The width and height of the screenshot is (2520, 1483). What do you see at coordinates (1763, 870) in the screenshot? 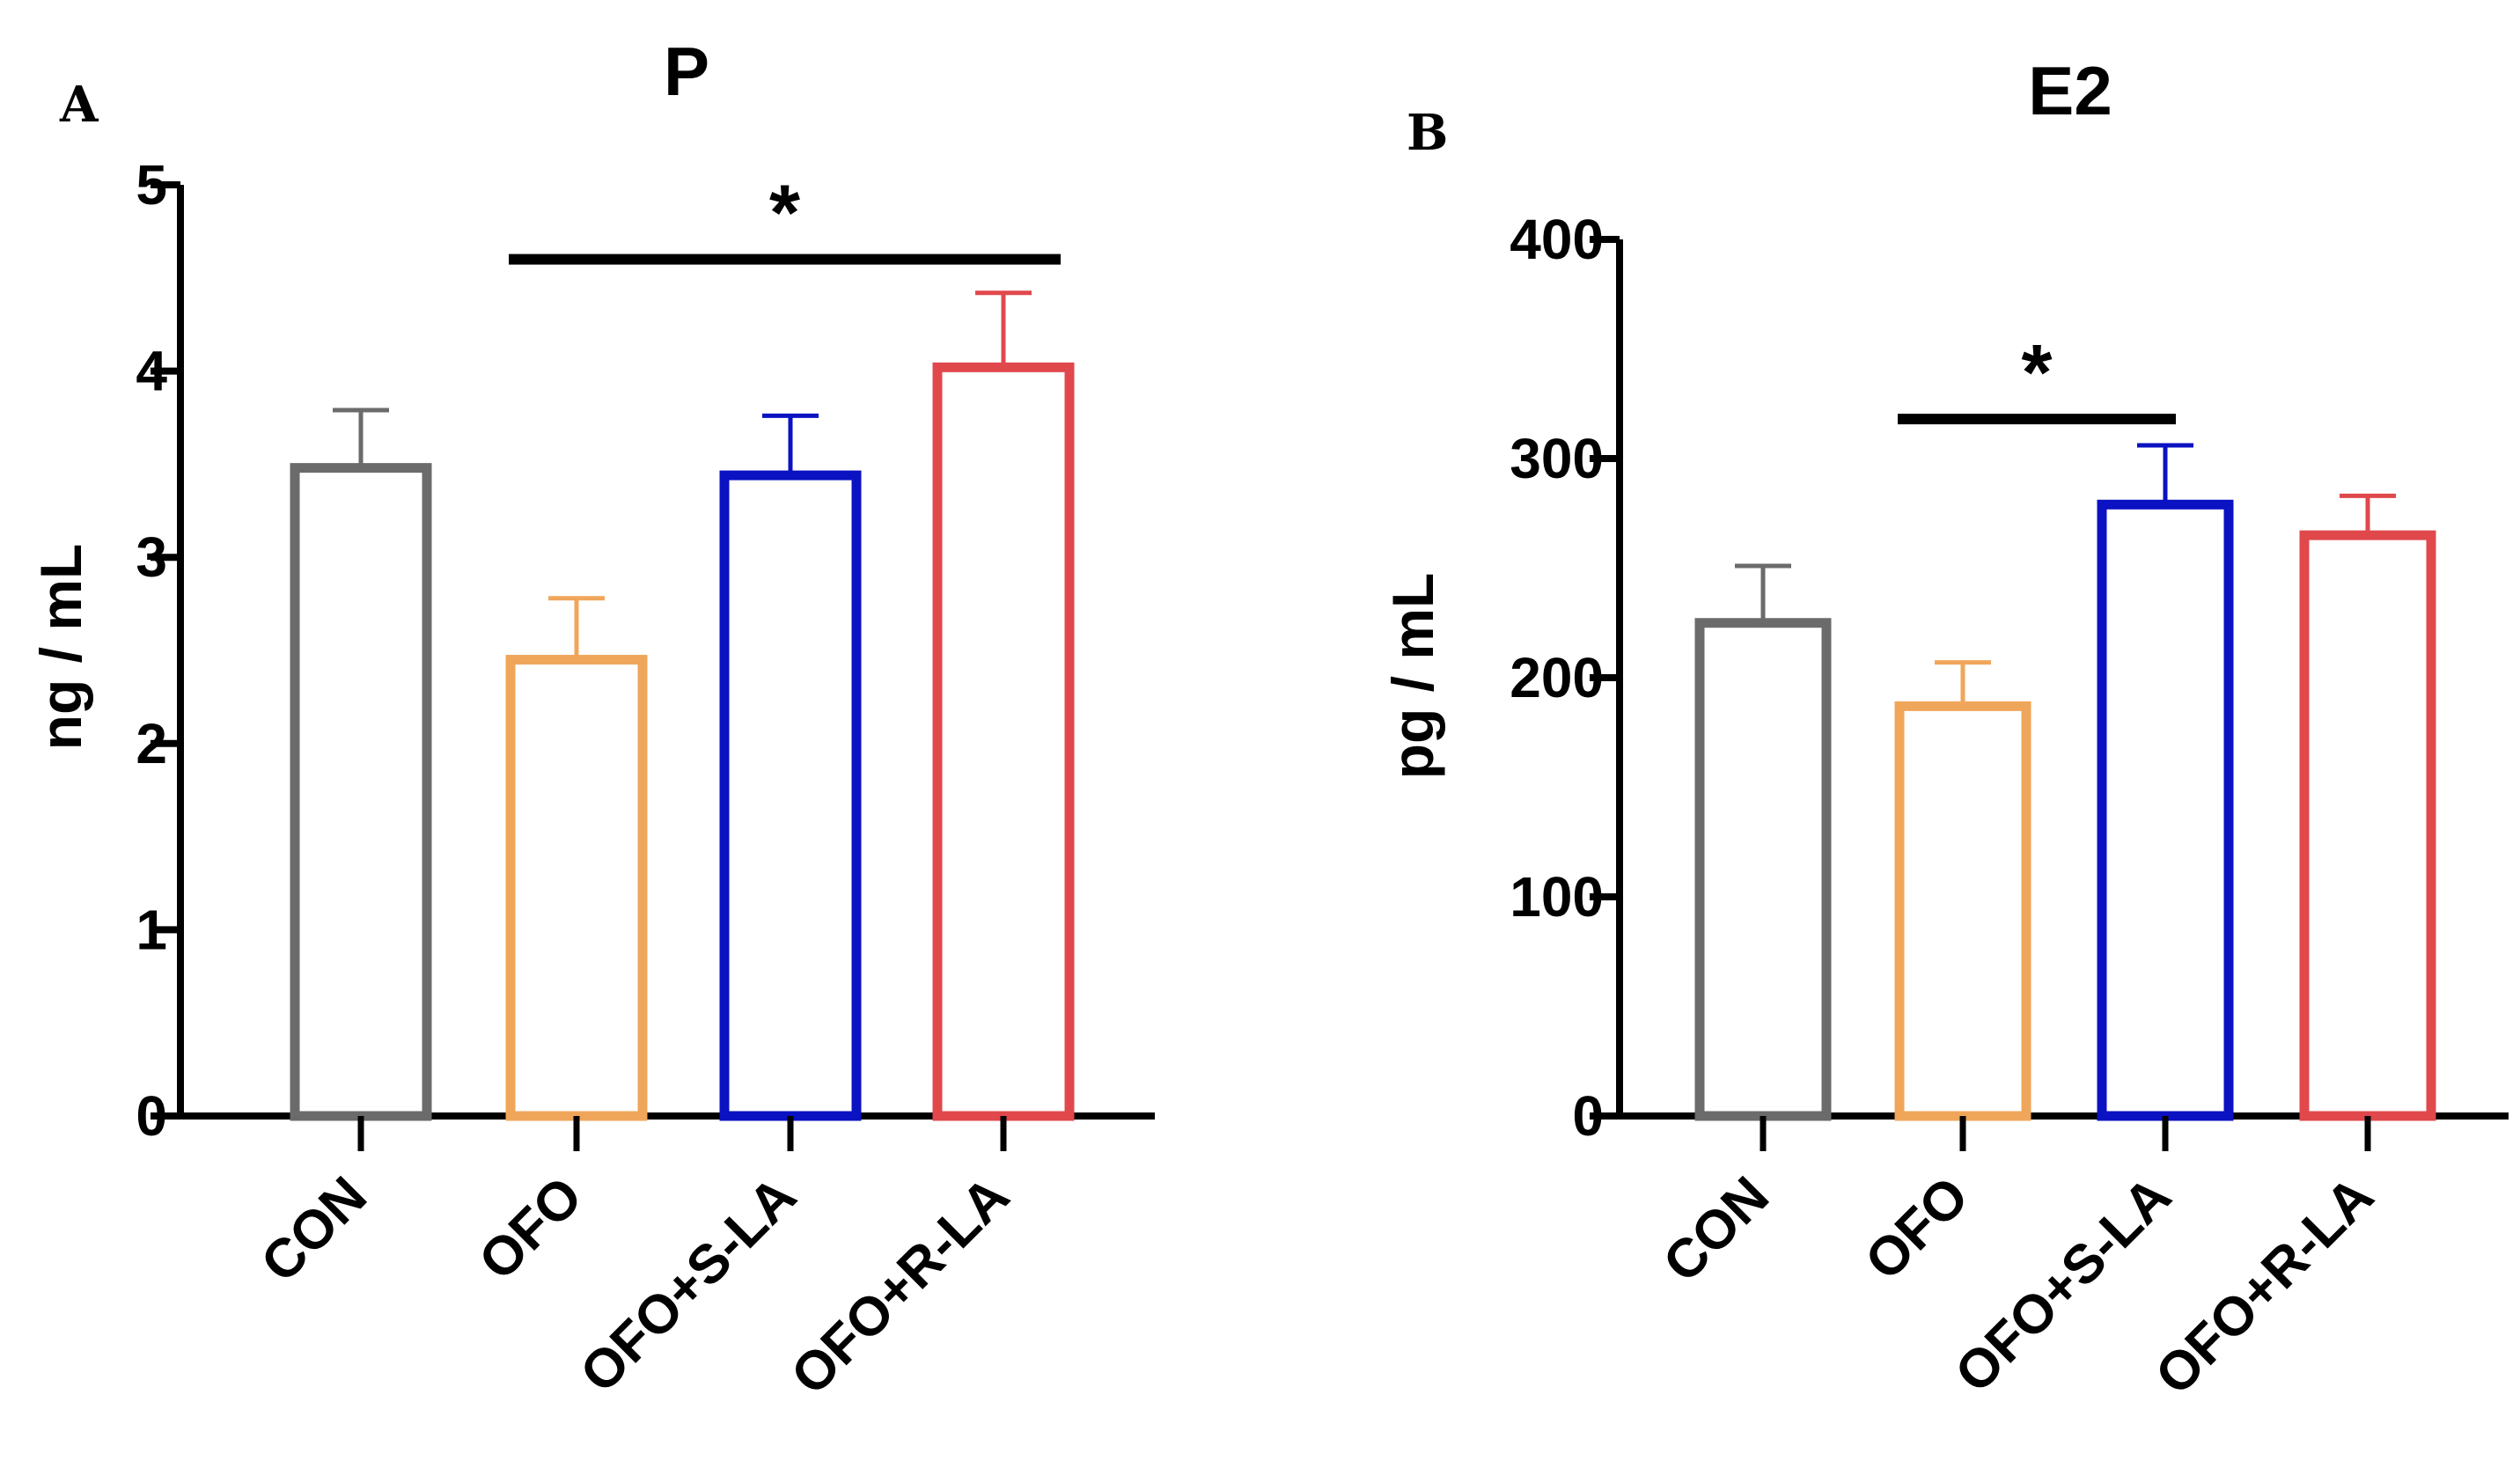
I see `panel-b-bar-con` at bounding box center [1763, 870].